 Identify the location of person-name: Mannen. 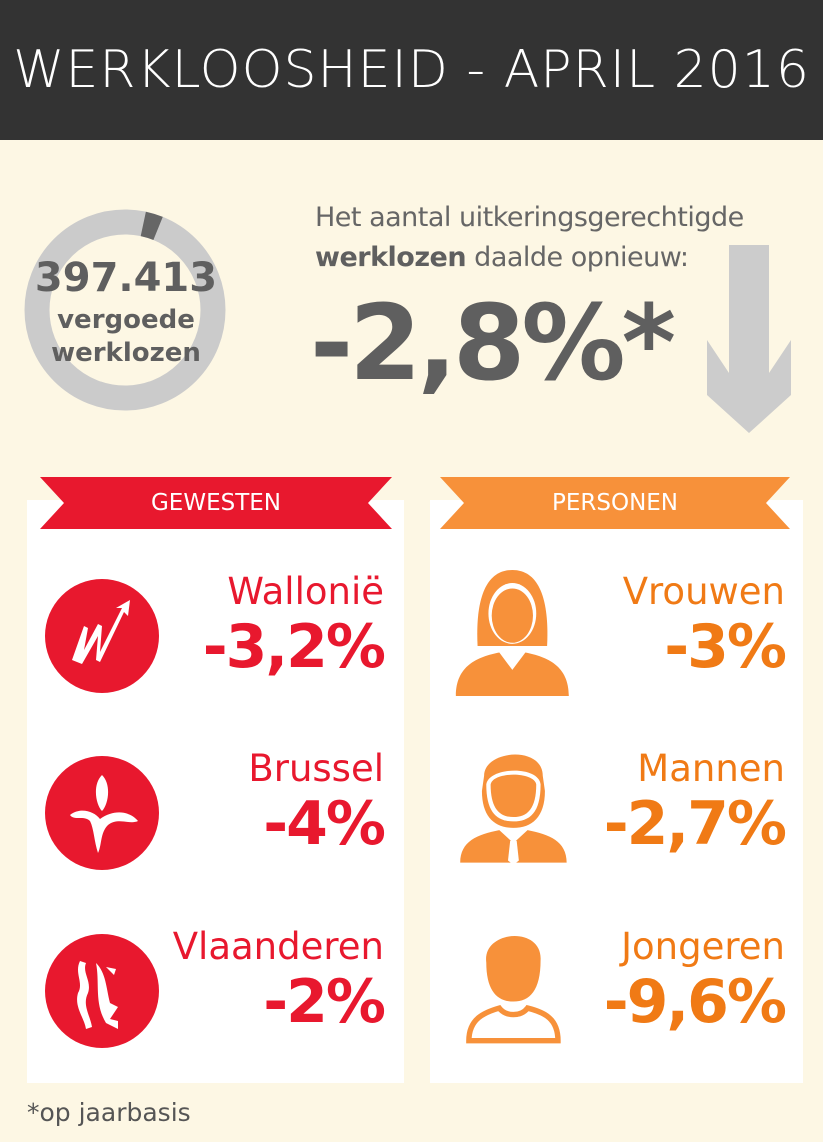
(711, 768).